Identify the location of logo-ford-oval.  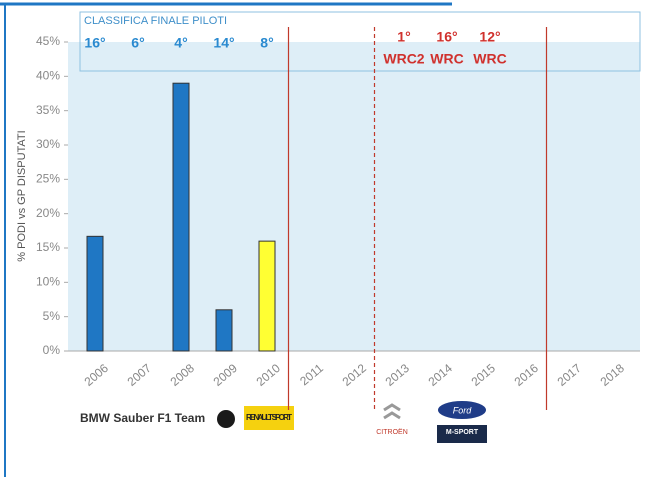
(462, 410).